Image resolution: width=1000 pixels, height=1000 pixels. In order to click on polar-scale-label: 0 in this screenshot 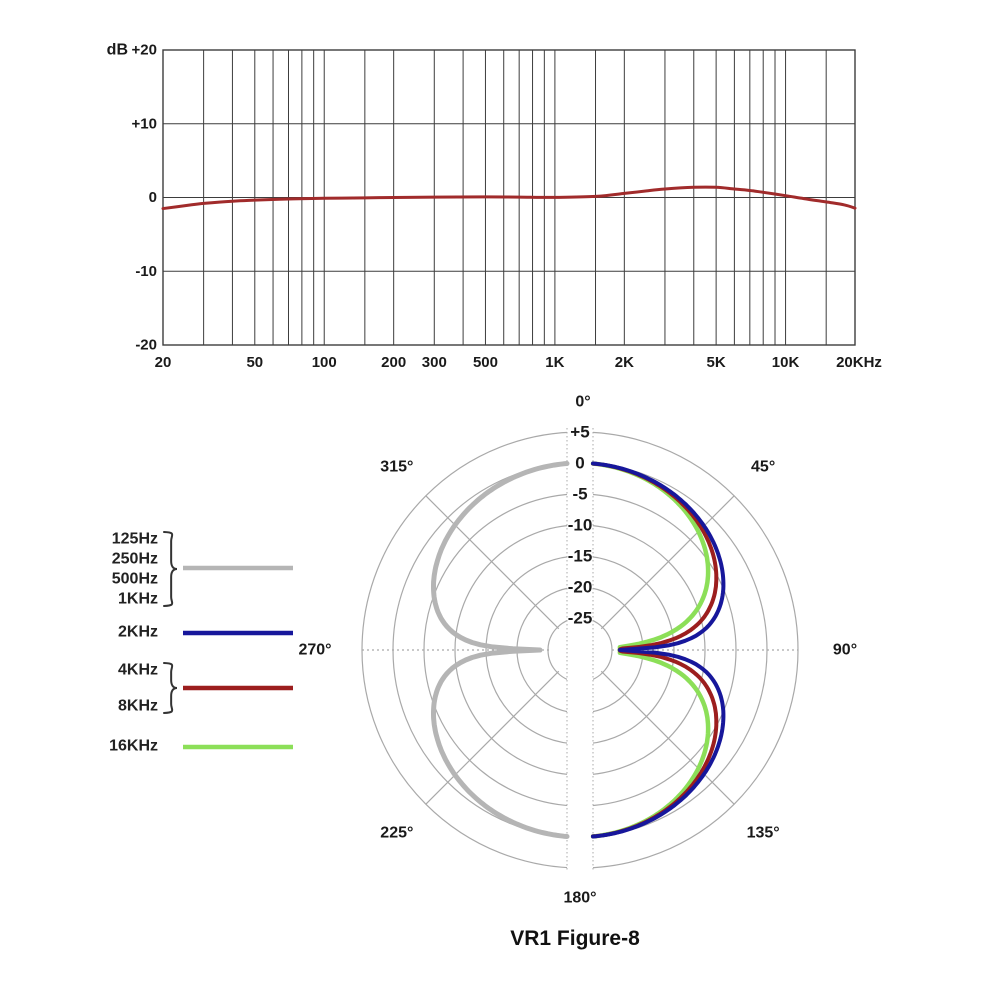, I will do `click(579, 463)`.